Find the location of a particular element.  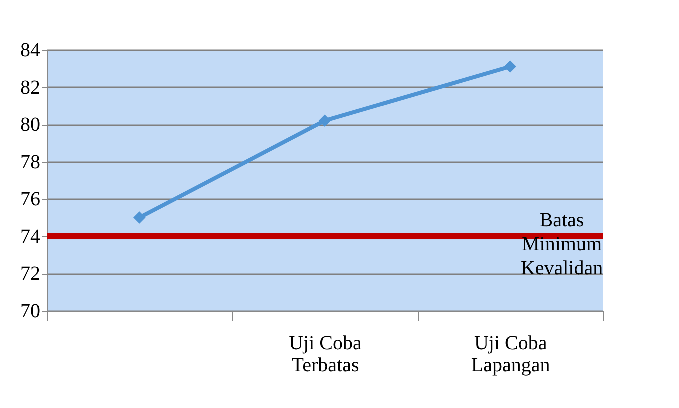

y-tick-label: 72 is located at coordinates (30, 274).